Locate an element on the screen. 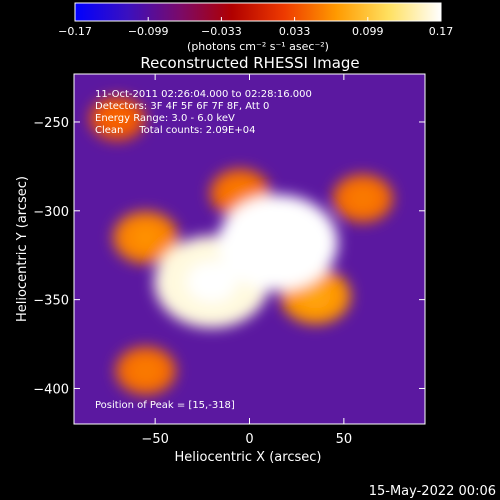  colorbar-gradient is located at coordinates (258, 12).